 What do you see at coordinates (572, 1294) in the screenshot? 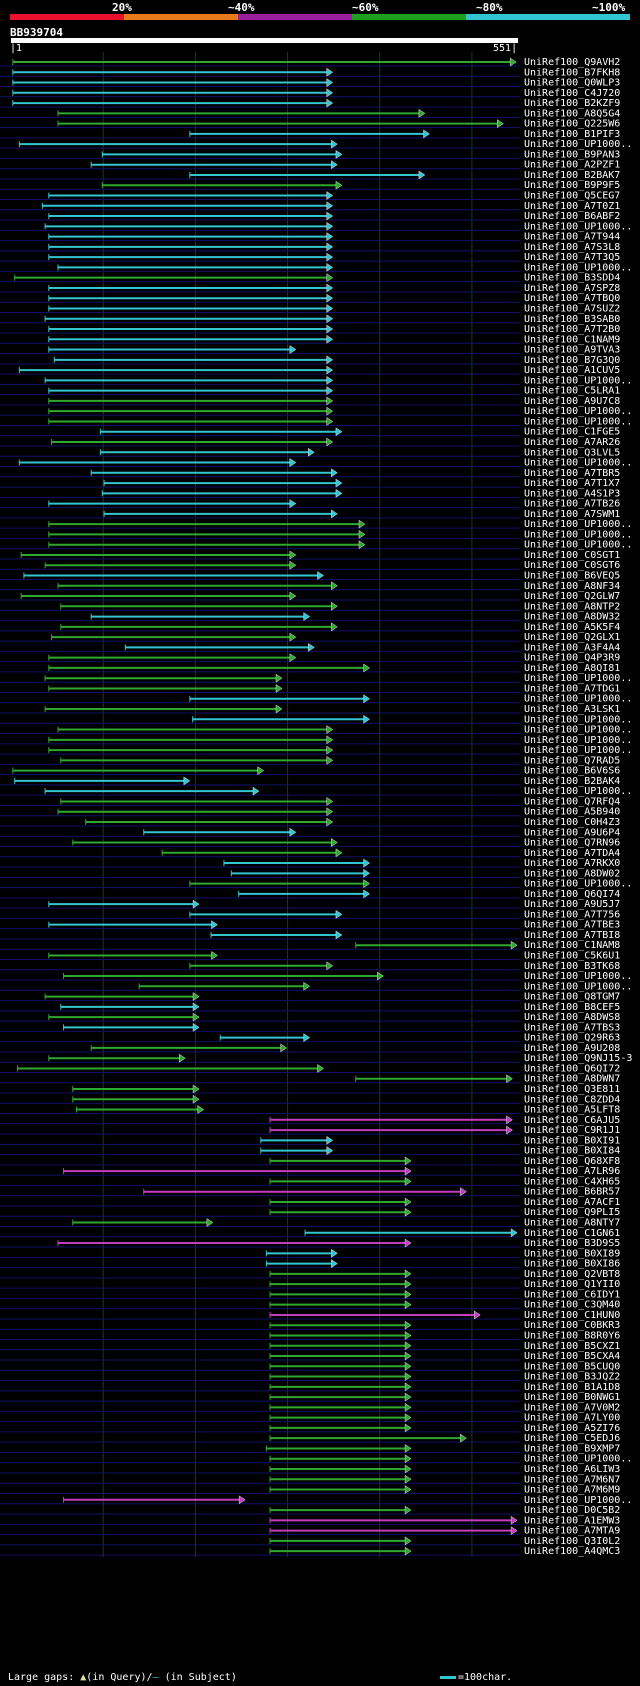
I see `hit-label: UniRef100_C6IDY1` at bounding box center [572, 1294].